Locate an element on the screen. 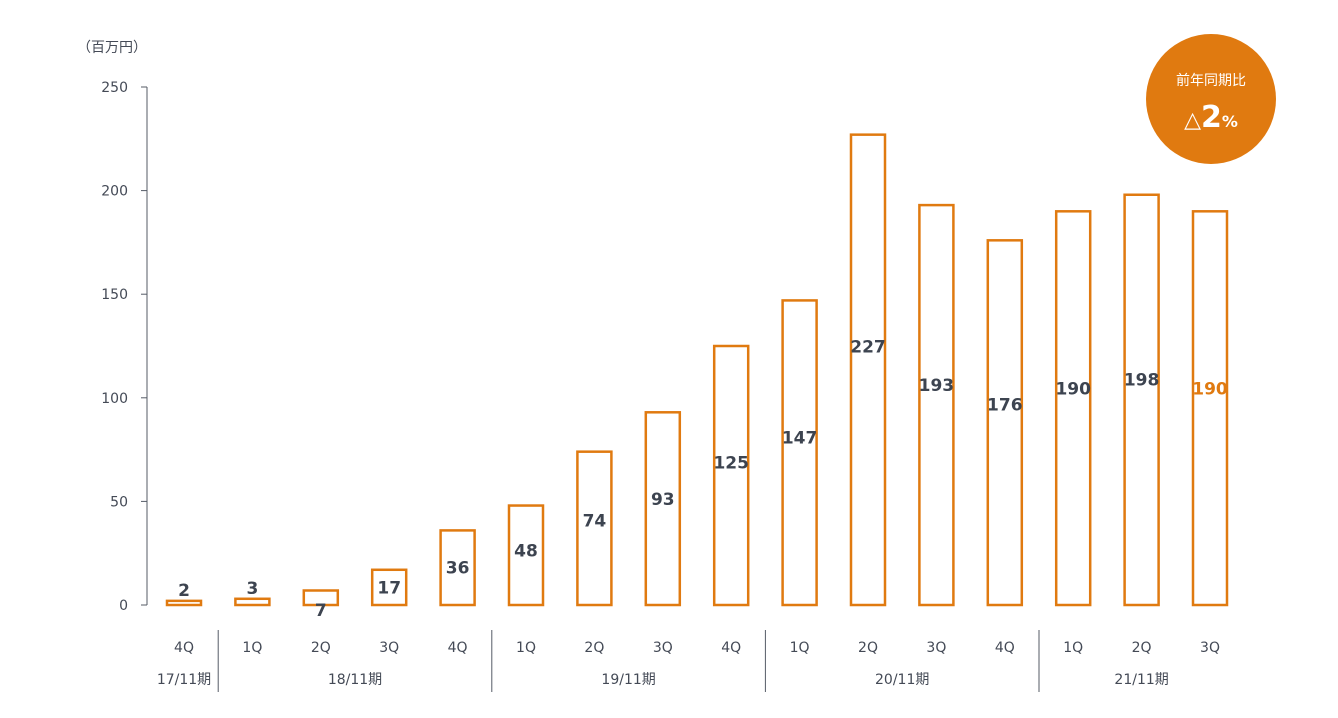 The height and width of the screenshot is (718, 1338). yoy-badge-unit: % is located at coordinates (1229, 121).